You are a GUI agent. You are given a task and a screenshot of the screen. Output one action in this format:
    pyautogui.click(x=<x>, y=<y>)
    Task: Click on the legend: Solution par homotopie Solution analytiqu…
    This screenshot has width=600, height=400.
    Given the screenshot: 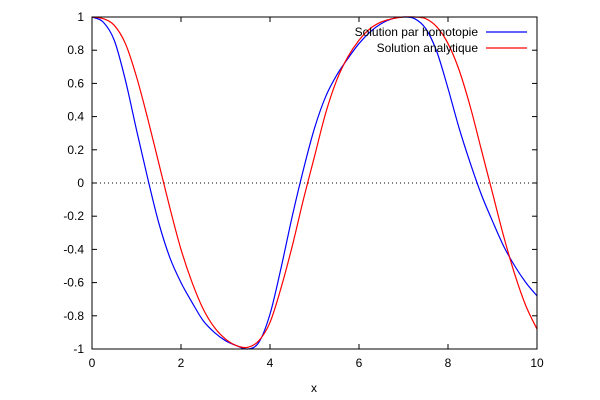 What is the action you would take?
    pyautogui.click(x=441, y=40)
    